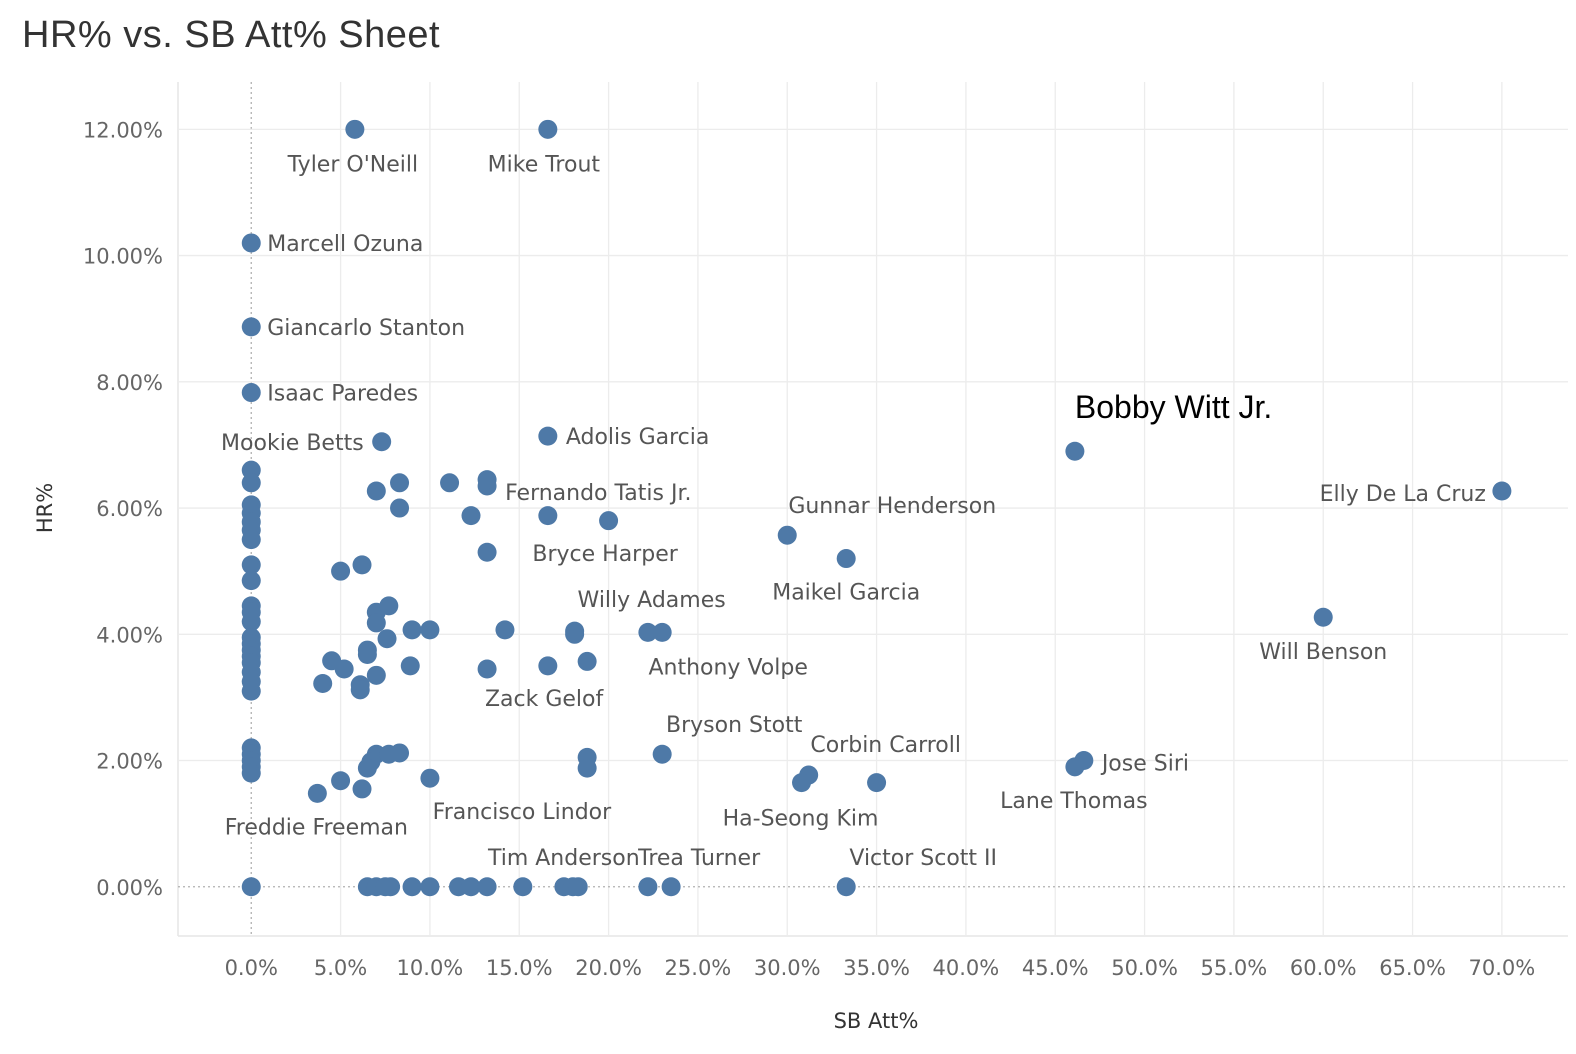  What do you see at coordinates (123, 130) in the screenshot?
I see `y-tick-label: 12.00%` at bounding box center [123, 130].